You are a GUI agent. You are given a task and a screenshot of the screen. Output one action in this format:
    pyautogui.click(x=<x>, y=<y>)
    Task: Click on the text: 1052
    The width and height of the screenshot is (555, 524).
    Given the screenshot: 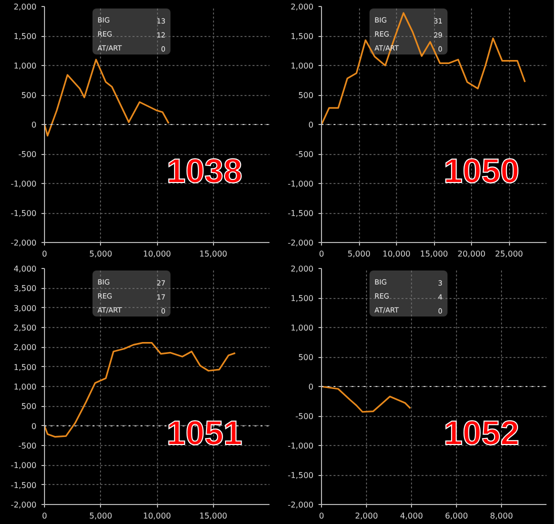 What is the action you would take?
    pyautogui.click(x=482, y=433)
    